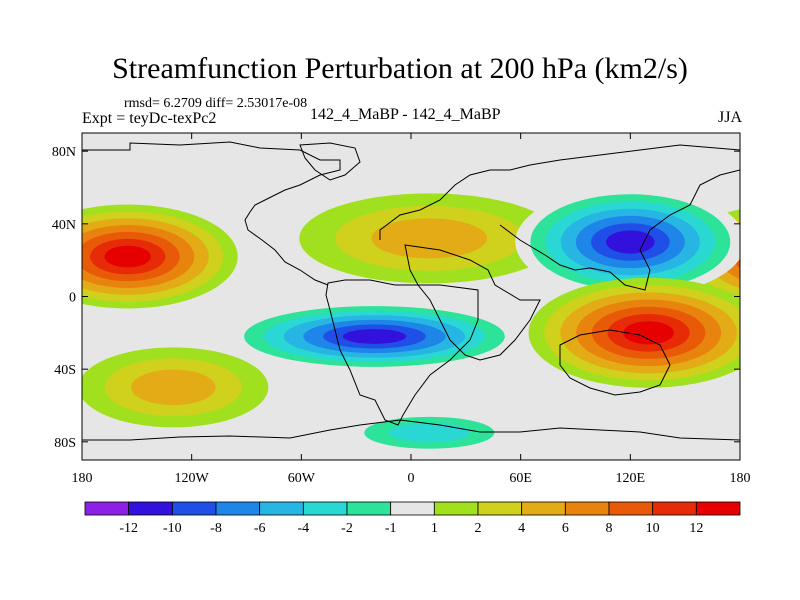  What do you see at coordinates (434, 528) in the screenshot?
I see `colorbar-label: 1` at bounding box center [434, 528].